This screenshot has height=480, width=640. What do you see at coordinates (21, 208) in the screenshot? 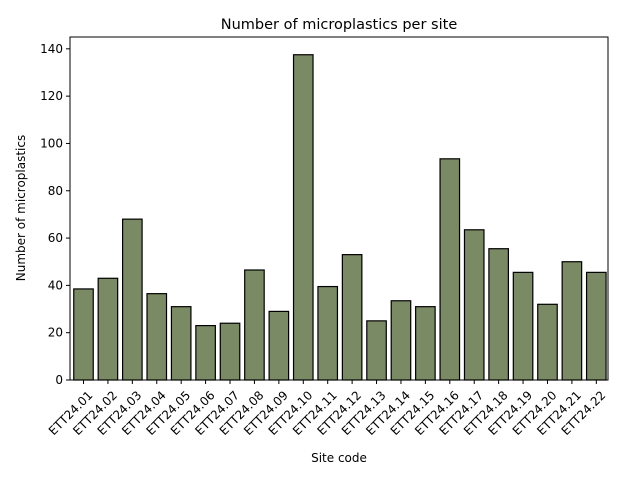
I see `y-axis-label: Number of microplastics` at bounding box center [21, 208].